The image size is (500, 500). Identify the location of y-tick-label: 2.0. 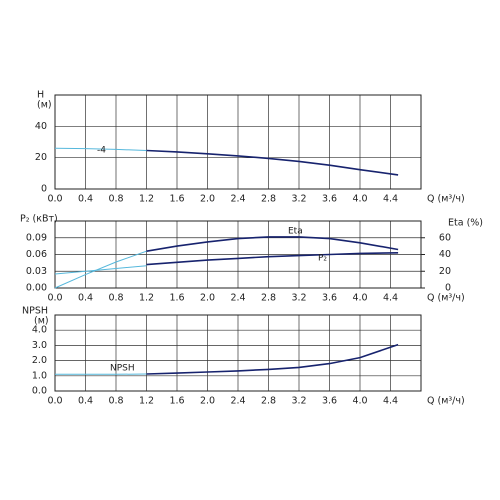
(39, 360).